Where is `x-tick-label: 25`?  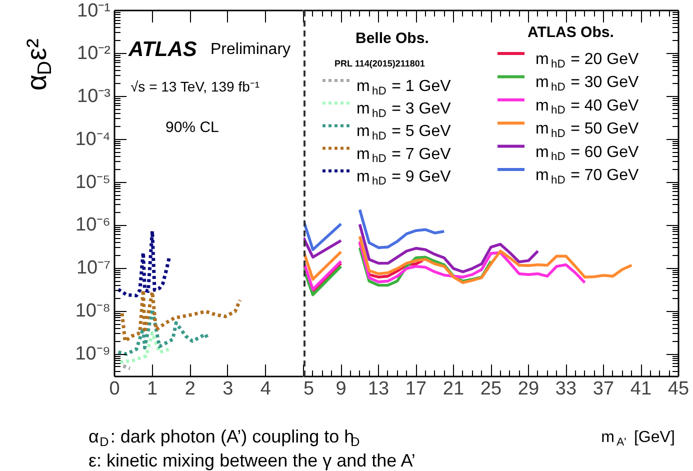
x-tick-label: 25 is located at coordinates (491, 389).